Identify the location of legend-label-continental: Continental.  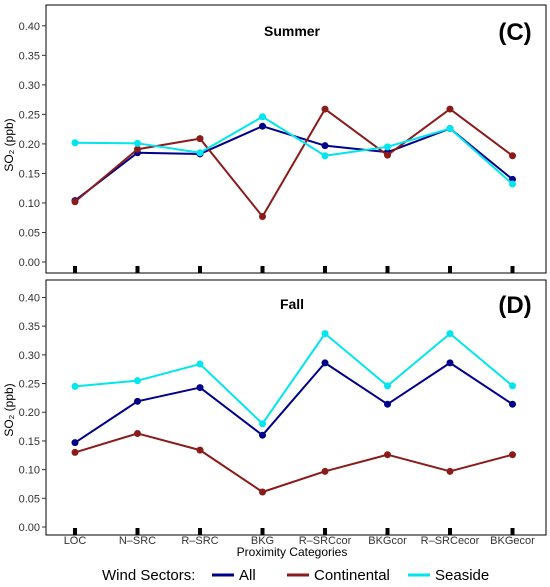
(352, 575).